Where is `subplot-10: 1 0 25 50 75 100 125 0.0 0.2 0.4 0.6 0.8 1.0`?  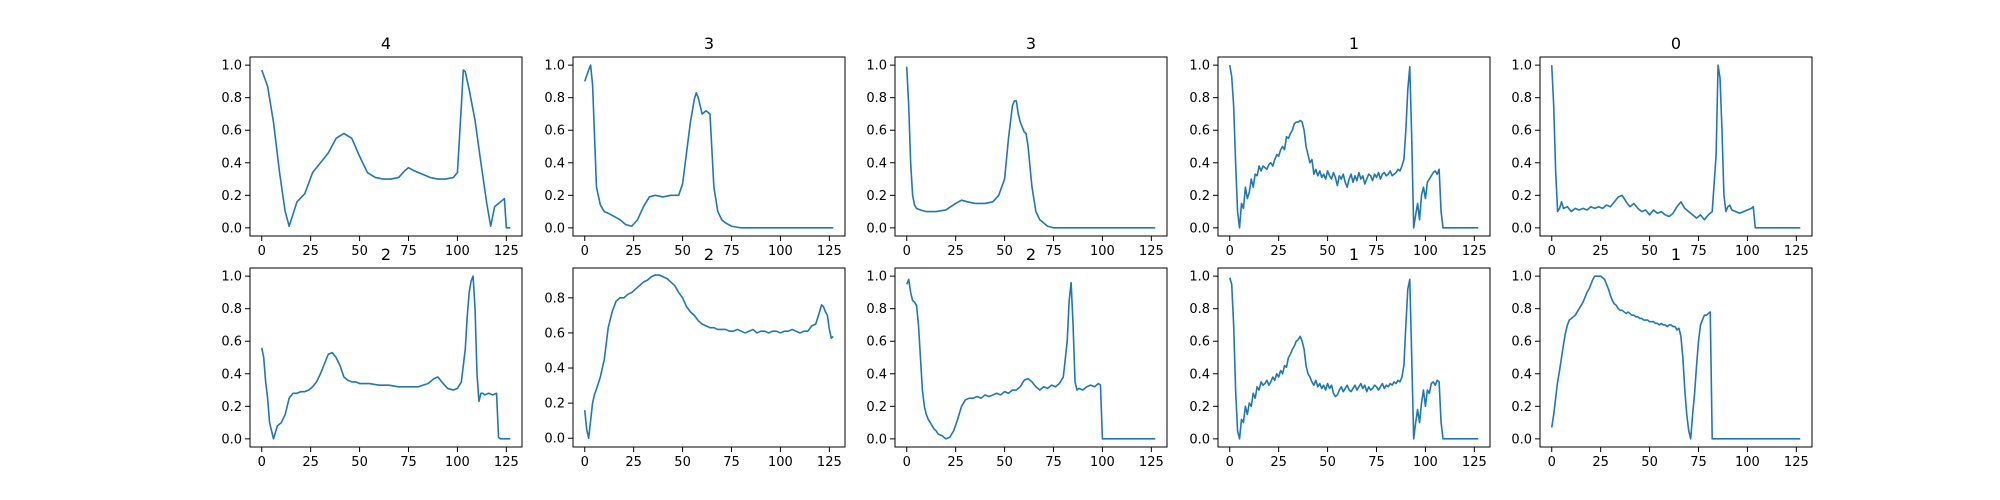 subplot-10: 1 0 25 50 75 100 125 0.0 0.2 0.4 0.6 0.8 1.0 is located at coordinates (1662, 357).